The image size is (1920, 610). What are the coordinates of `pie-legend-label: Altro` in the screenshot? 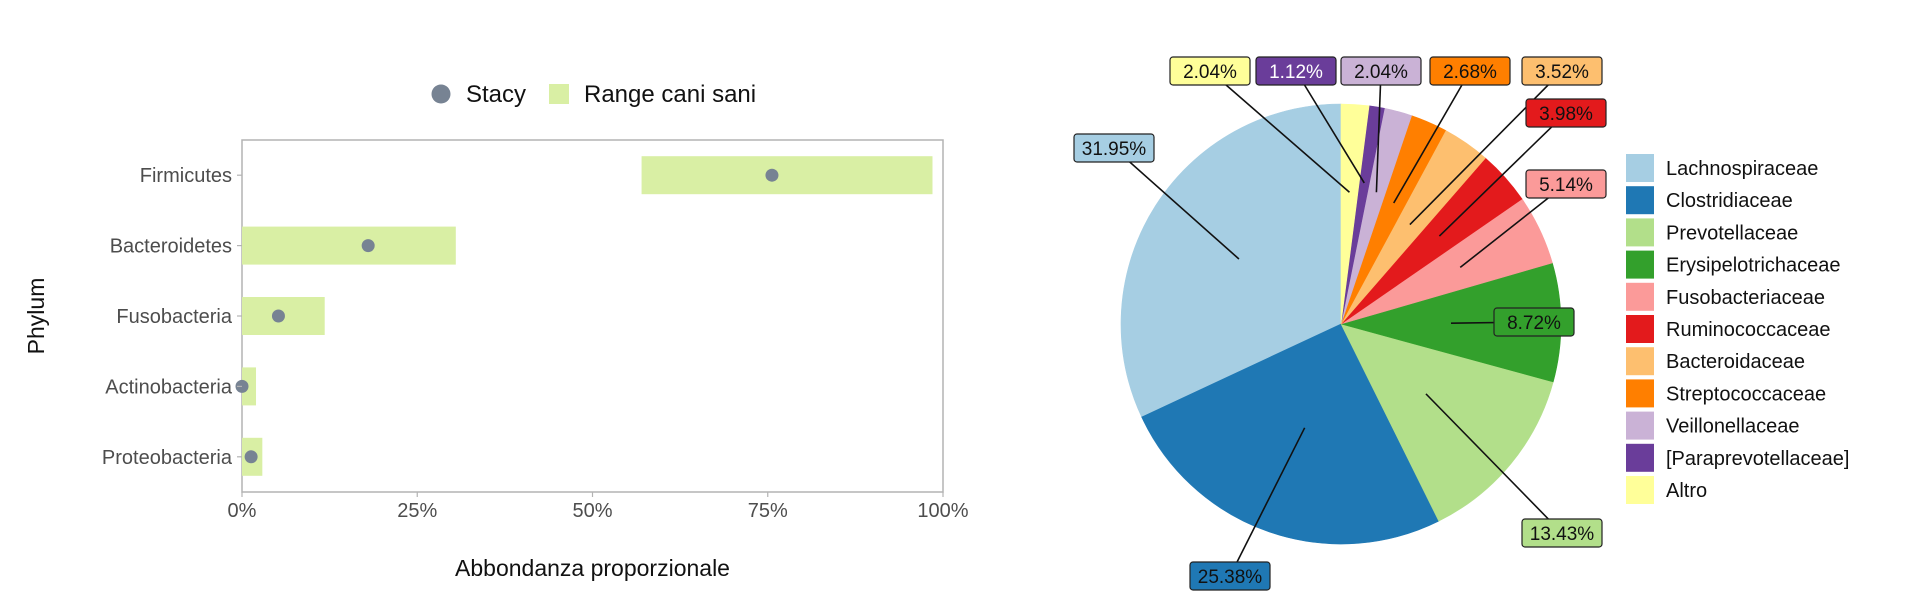 It's located at (1686, 491).